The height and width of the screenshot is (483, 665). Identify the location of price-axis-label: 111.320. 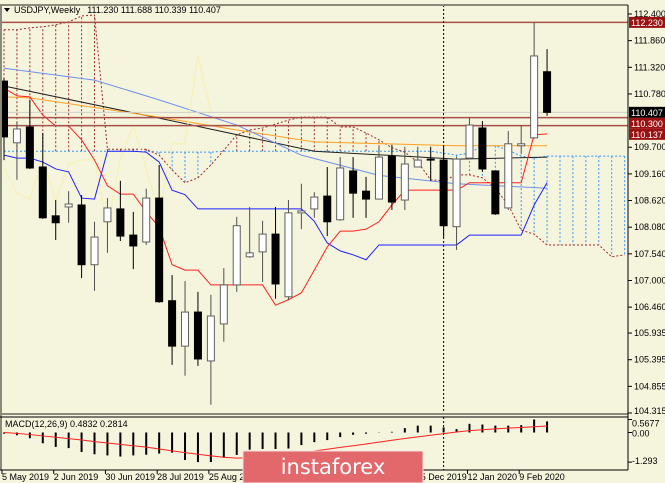
(649, 67).